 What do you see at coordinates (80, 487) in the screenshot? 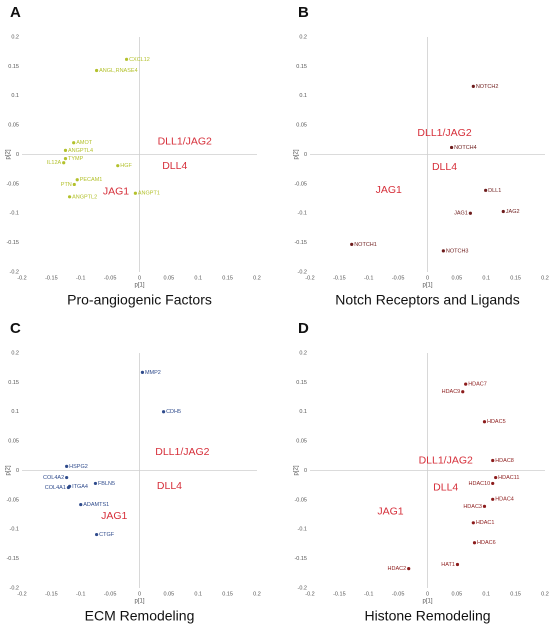
I see `point-label: ITGA4` at bounding box center [80, 487].